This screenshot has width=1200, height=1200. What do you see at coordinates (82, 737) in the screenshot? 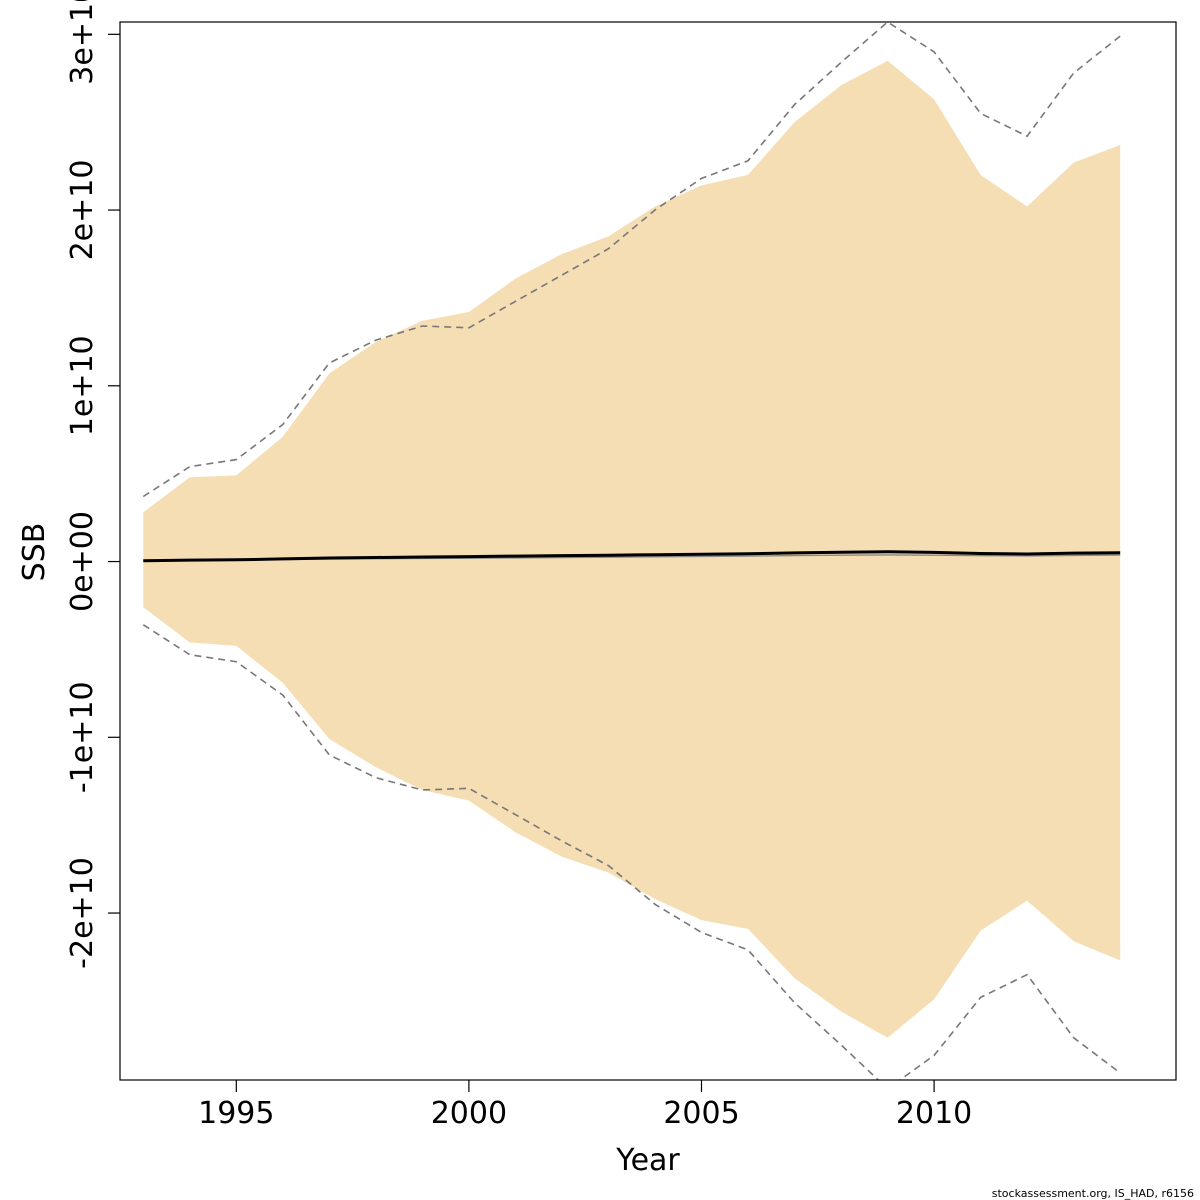
I see `y-tick-label: -1e+10` at bounding box center [82, 737].